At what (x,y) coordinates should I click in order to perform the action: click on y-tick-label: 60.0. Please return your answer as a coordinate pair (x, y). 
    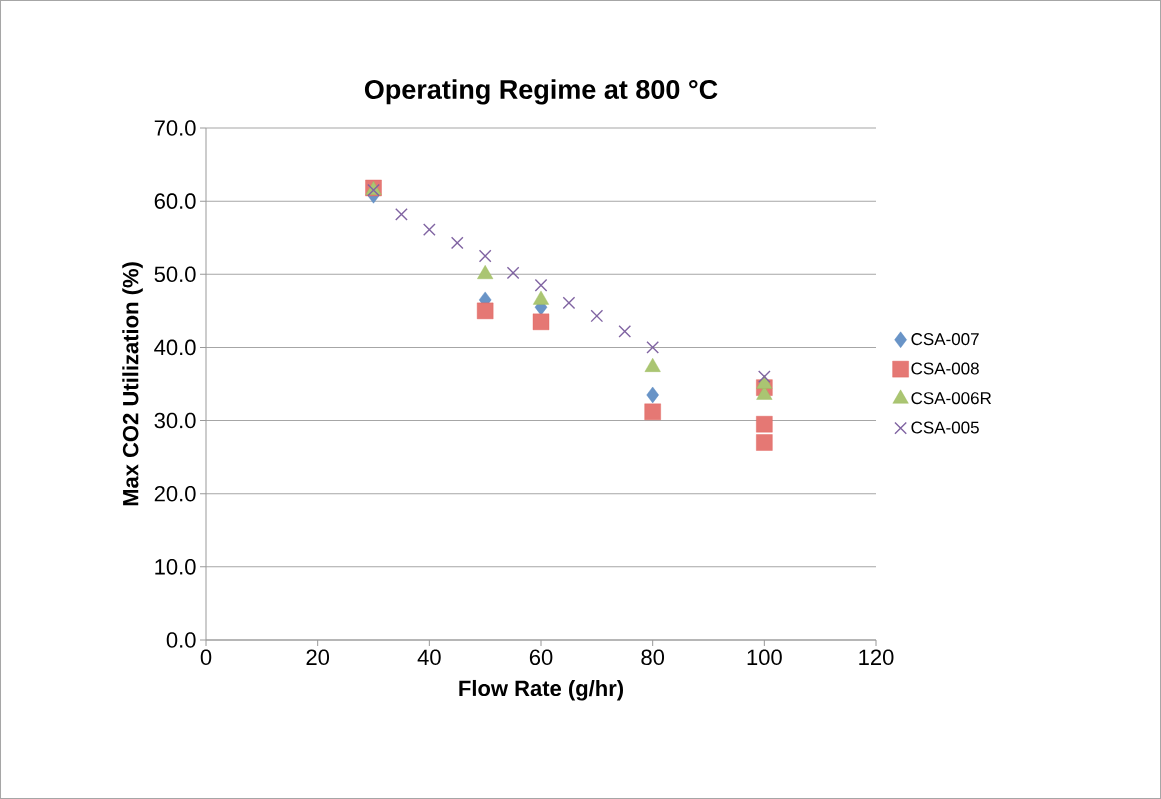
    Looking at the image, I should click on (175, 201).